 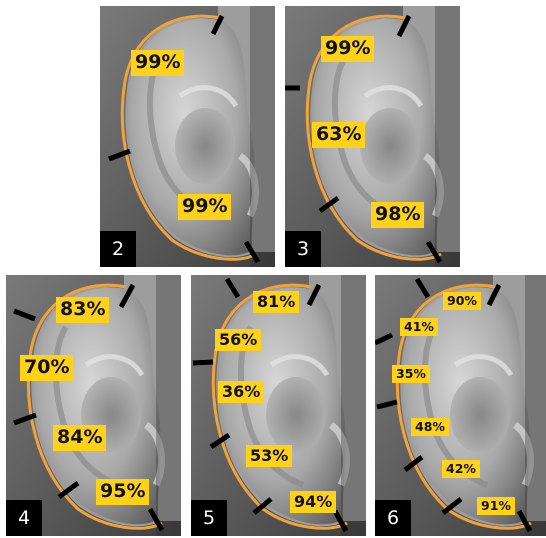 I want to click on percentage-label: 42%, so click(x=461, y=469).